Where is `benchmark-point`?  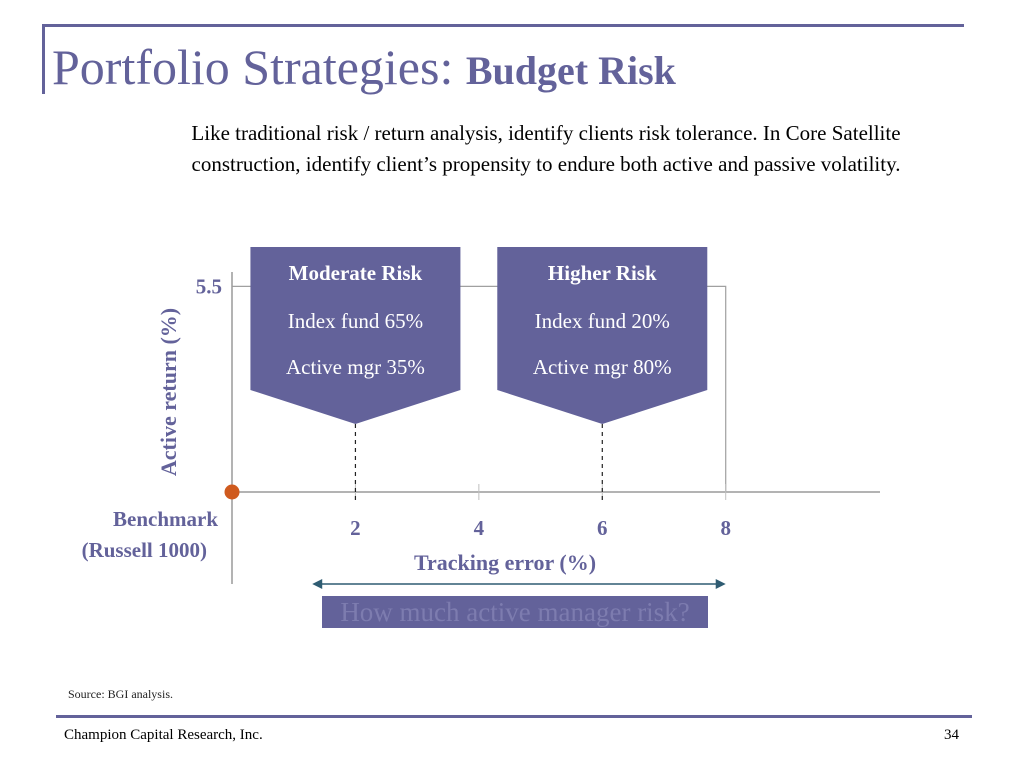 benchmark-point is located at coordinates (232, 492).